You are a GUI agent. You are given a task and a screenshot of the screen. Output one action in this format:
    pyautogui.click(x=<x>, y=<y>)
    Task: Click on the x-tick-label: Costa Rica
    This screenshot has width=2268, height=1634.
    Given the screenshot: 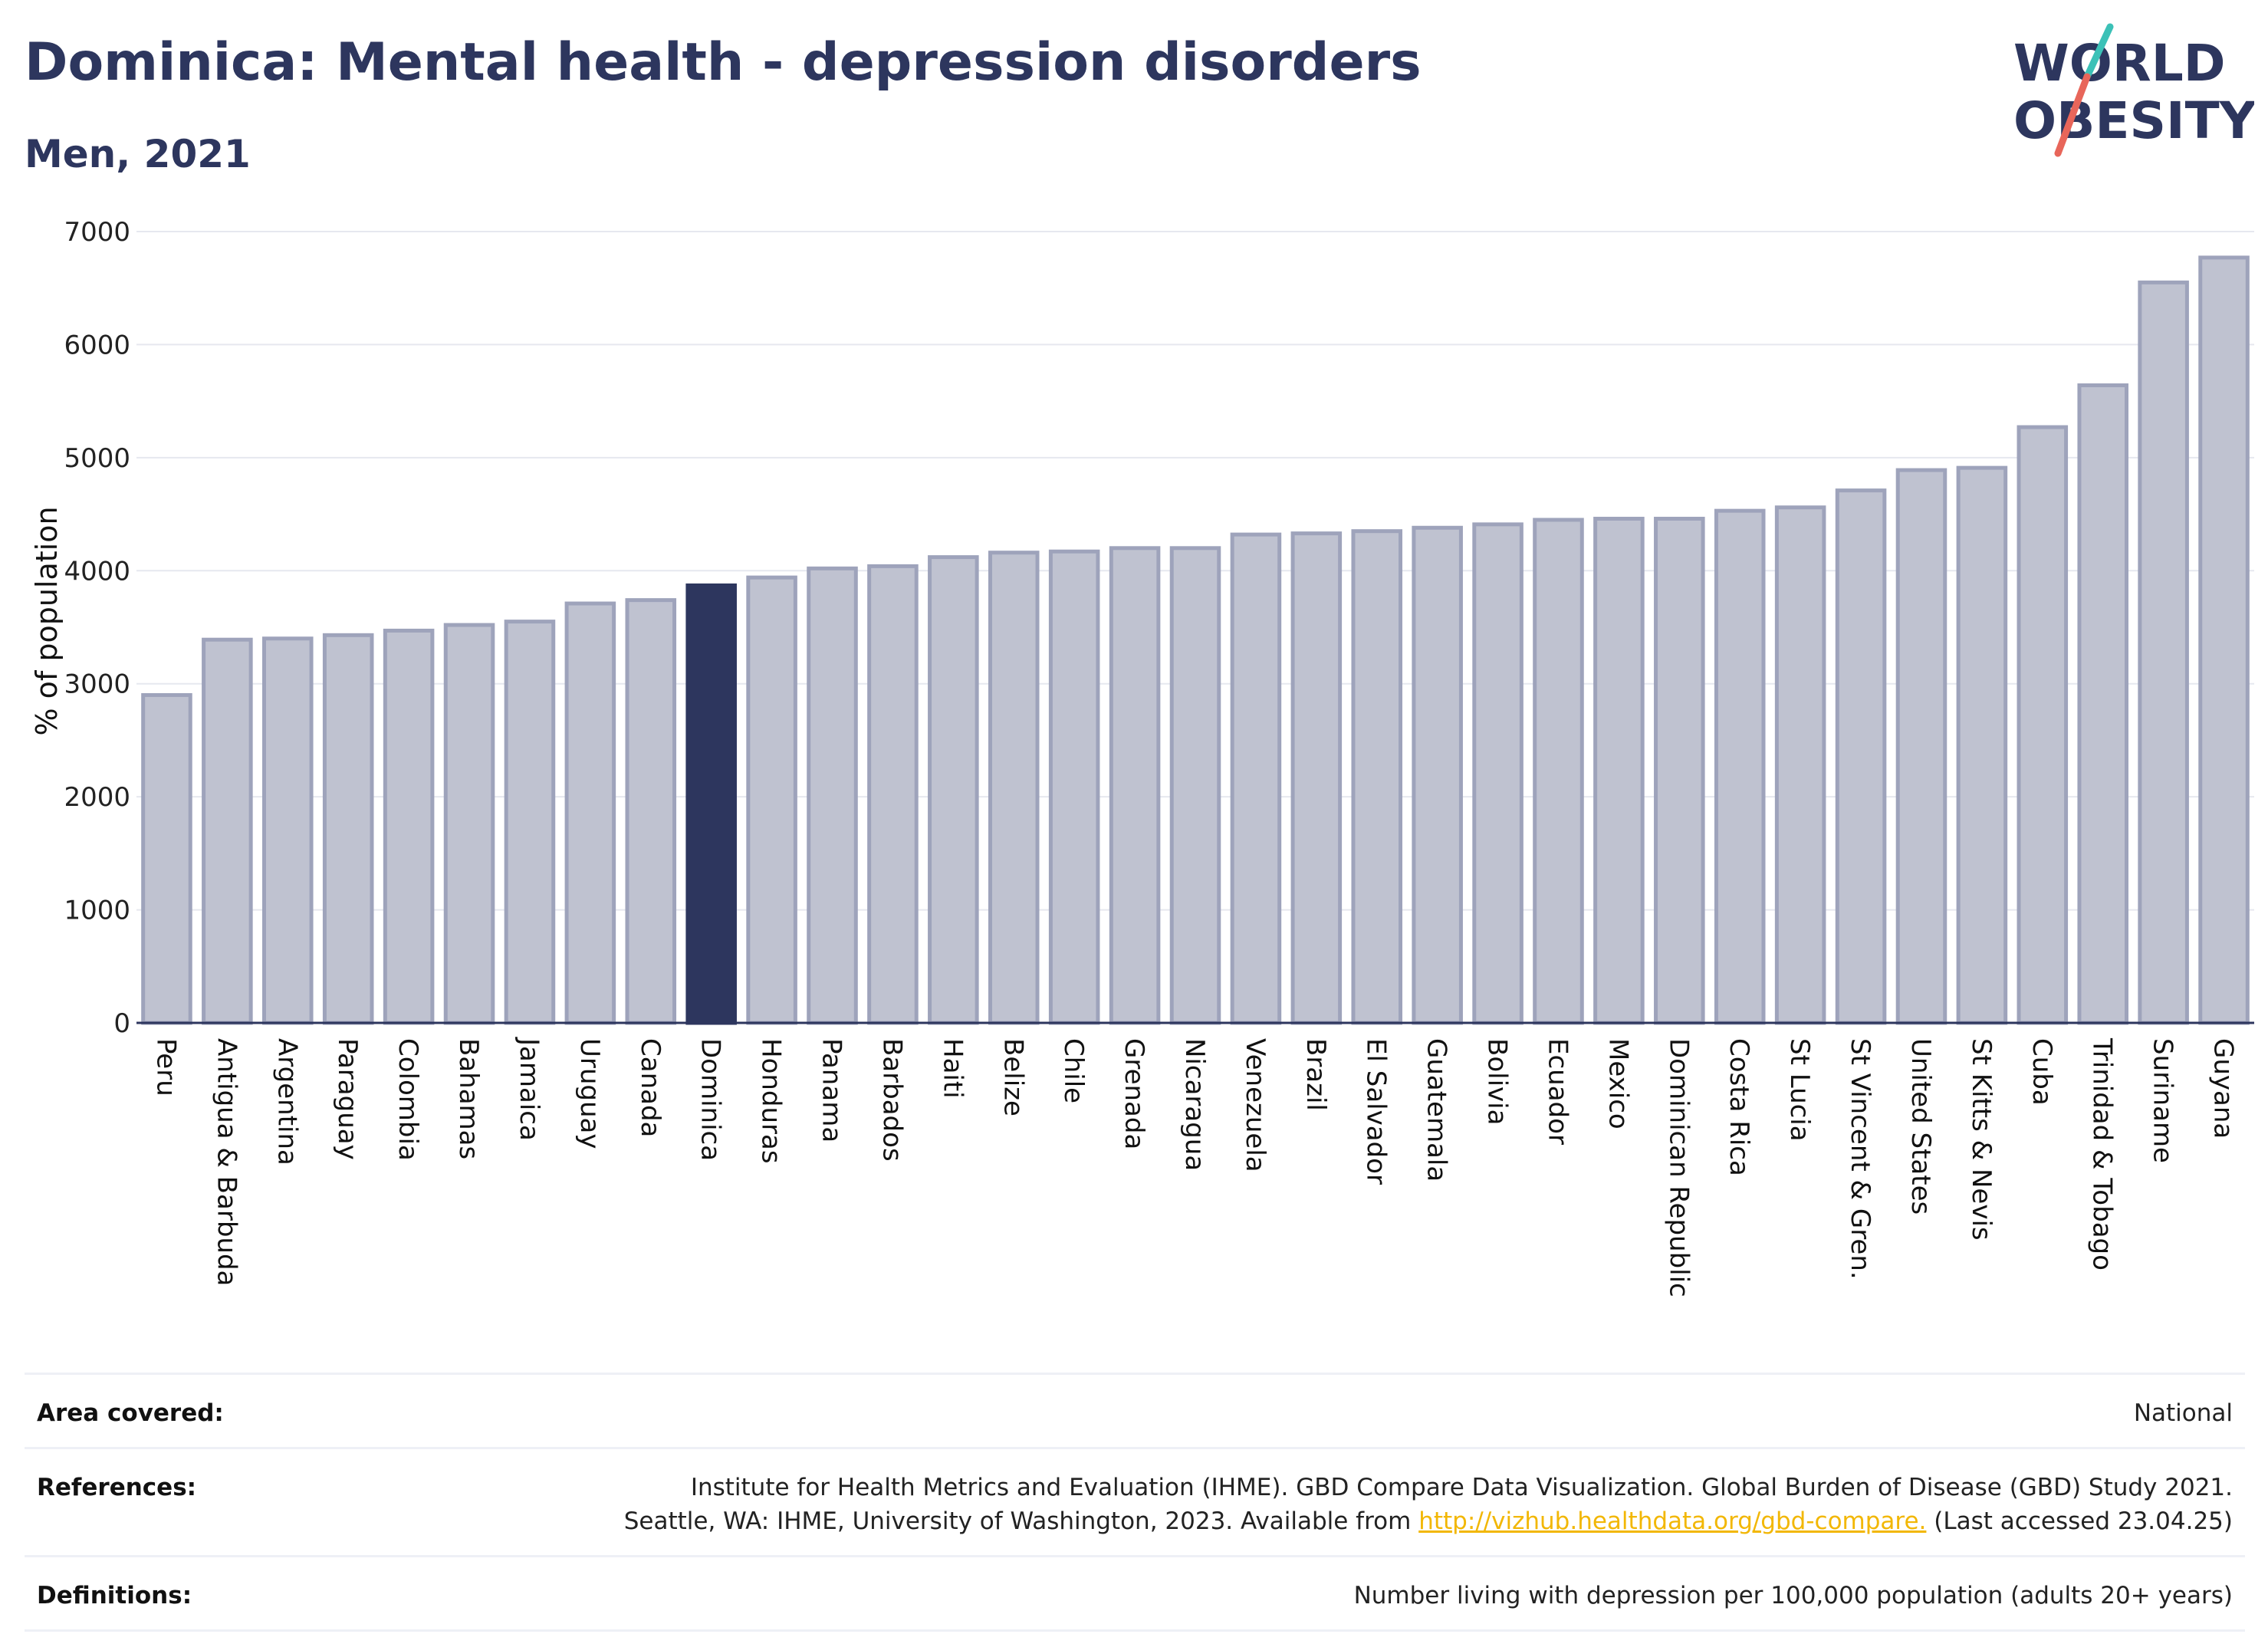 What is the action you would take?
    pyautogui.click(x=1739, y=1107)
    